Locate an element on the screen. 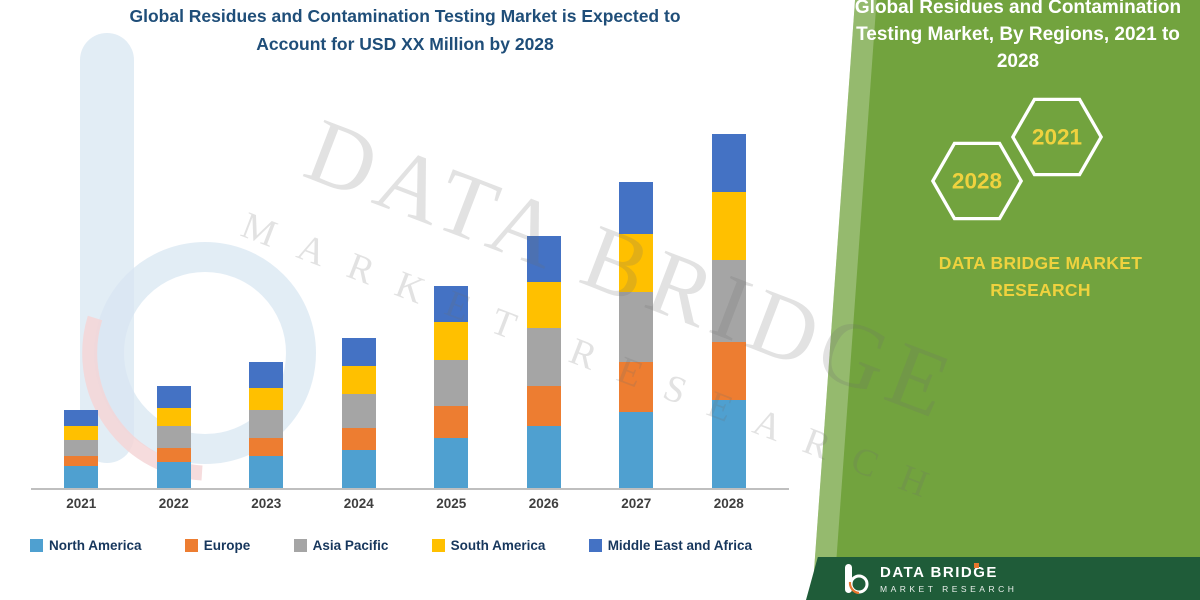 This screenshot has width=1200, height=600. footer-brand-orange-dot is located at coordinates (976, 565).